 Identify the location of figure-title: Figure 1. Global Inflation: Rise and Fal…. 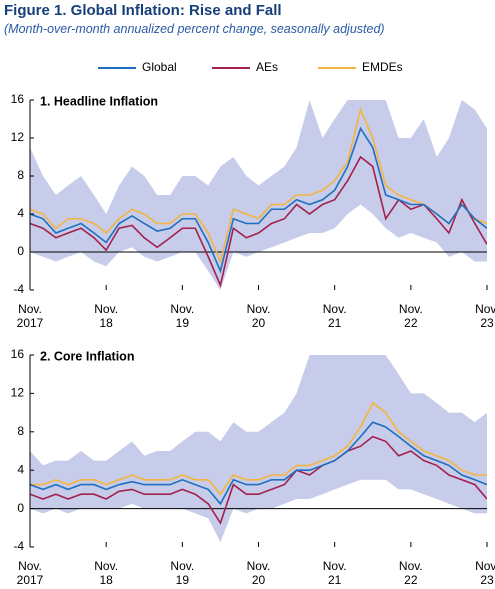
(143, 10).